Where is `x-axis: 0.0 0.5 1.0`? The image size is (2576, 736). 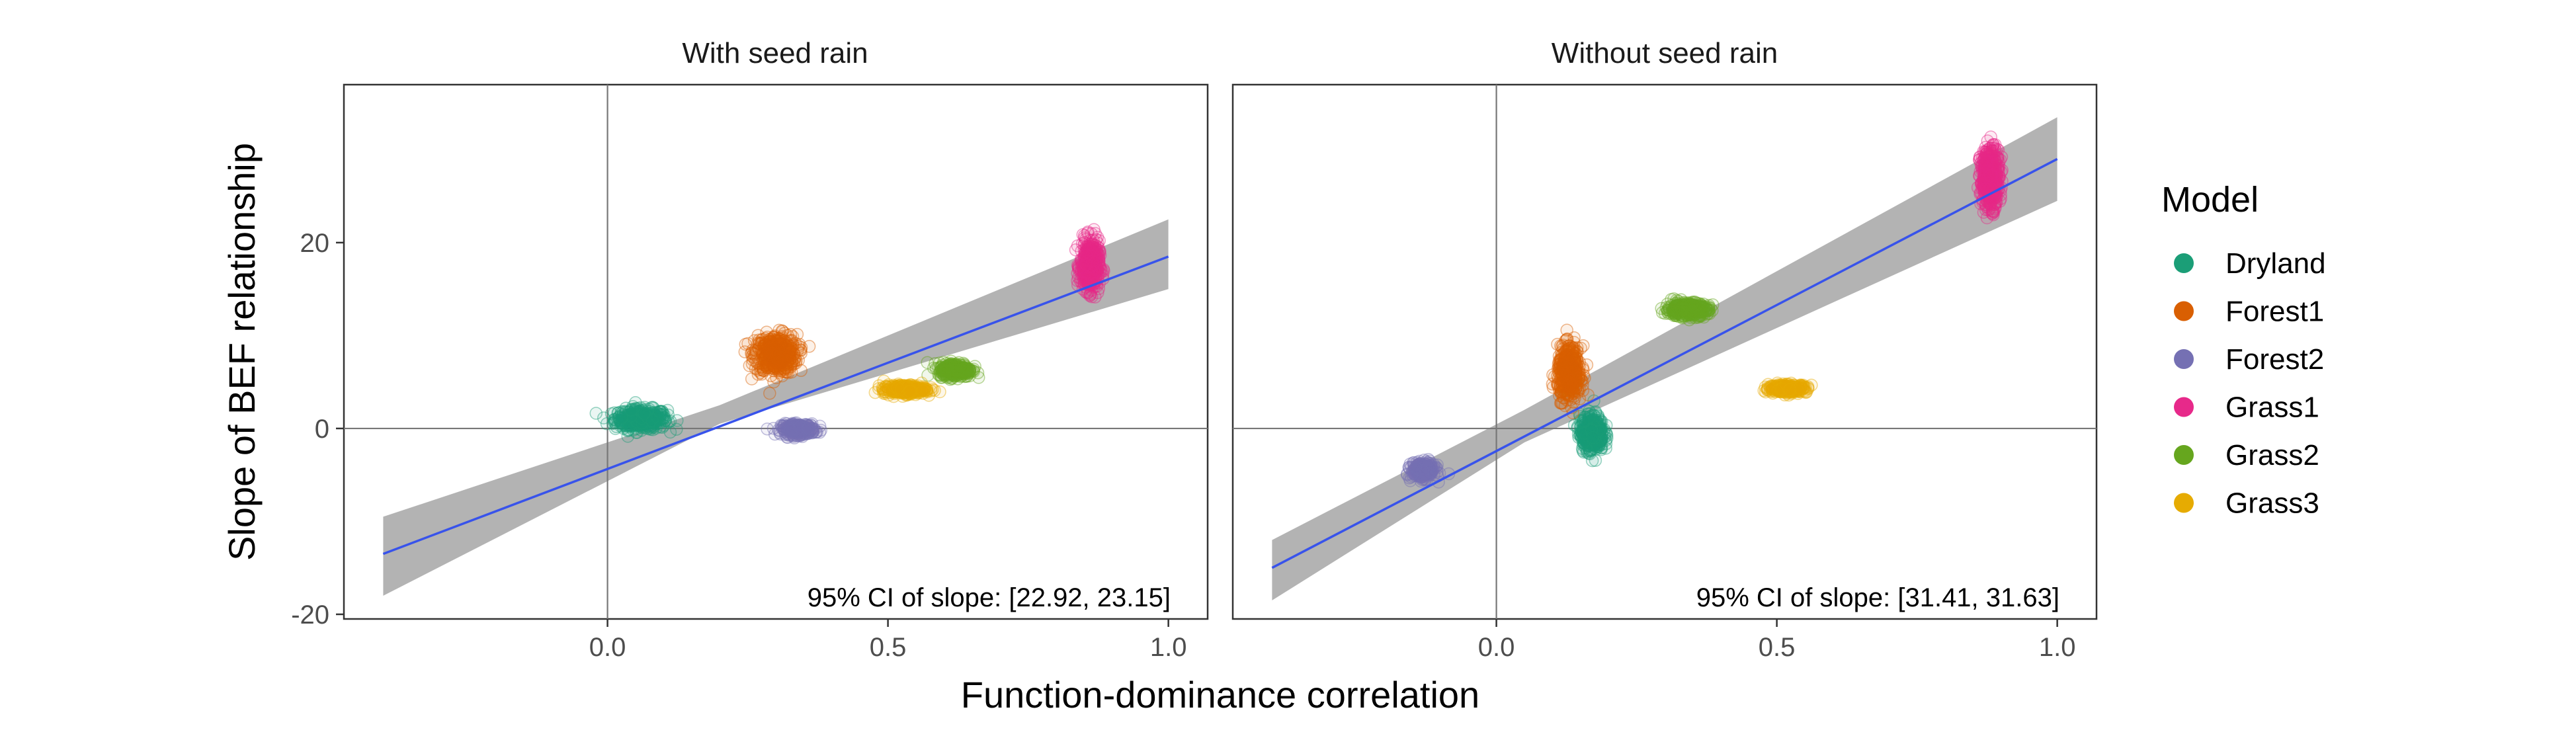 x-axis: 0.0 0.5 1.0 is located at coordinates (887, 640).